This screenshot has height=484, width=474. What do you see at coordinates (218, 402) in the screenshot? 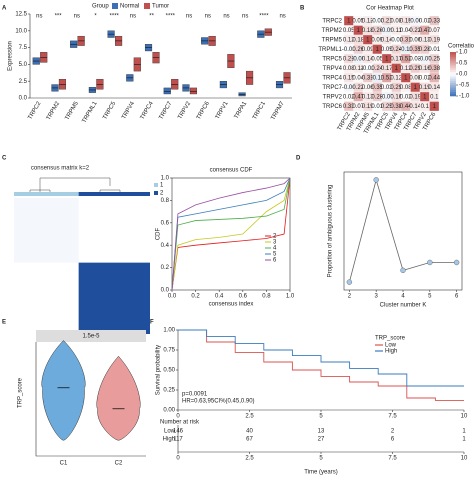
I see `annotation: HR=0.63,95CI%(0.45,0.90)` at bounding box center [218, 402].